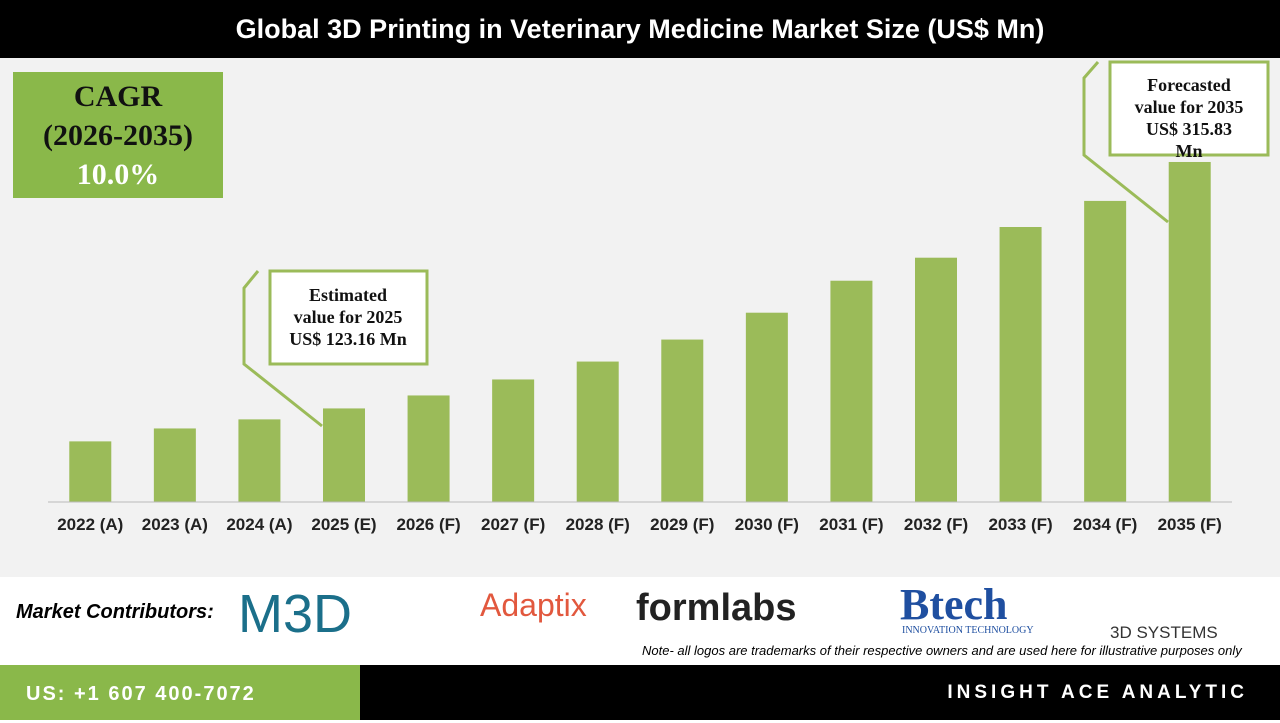 The image size is (1280, 723). Describe the element at coordinates (118, 96) in the screenshot. I see `cagr-label: CAGR` at that location.